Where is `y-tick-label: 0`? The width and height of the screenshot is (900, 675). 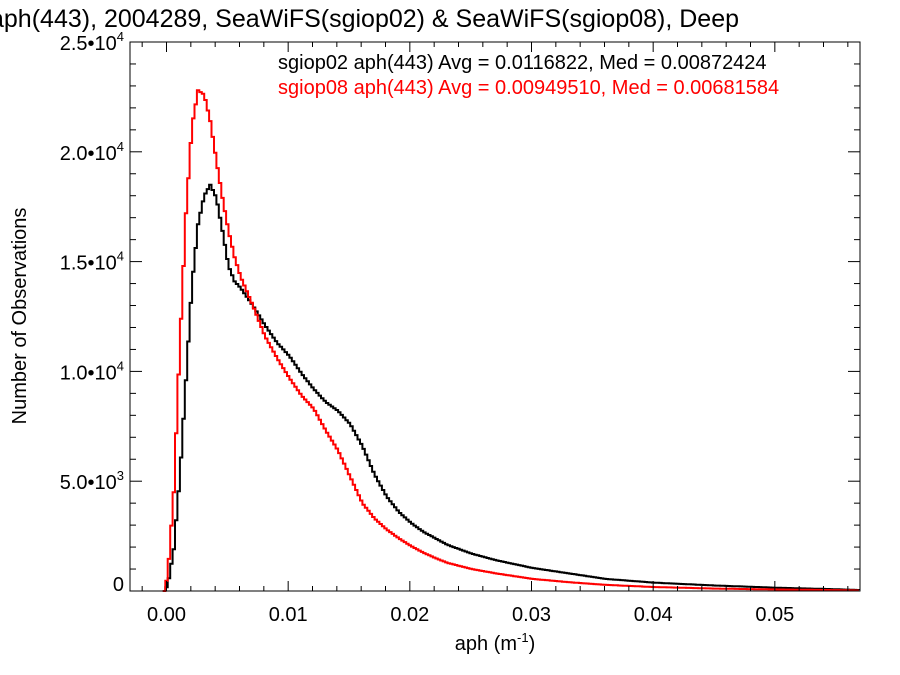 y-tick-label: 0 is located at coordinates (118, 585).